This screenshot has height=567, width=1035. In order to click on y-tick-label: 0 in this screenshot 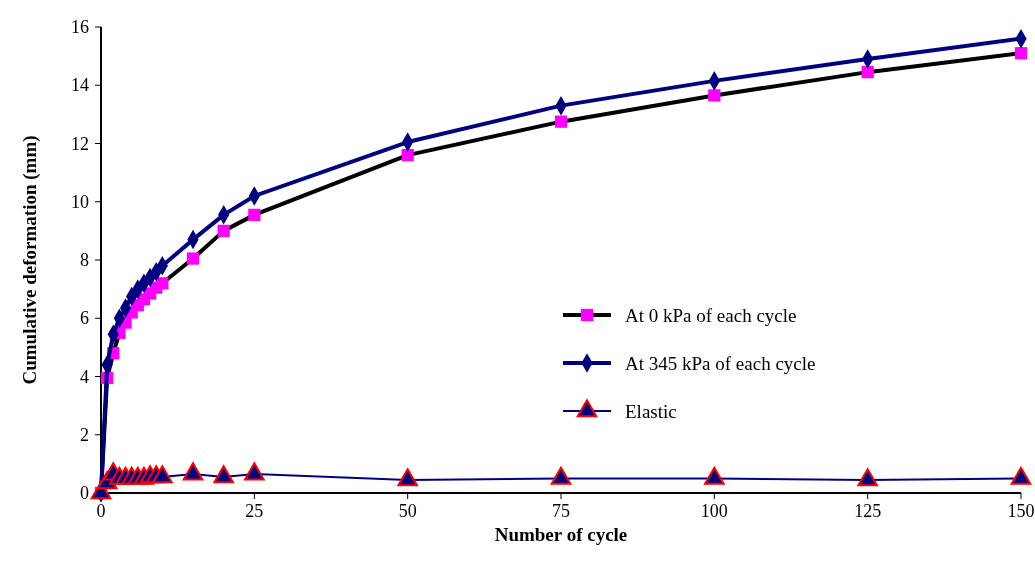, I will do `click(84, 493)`.